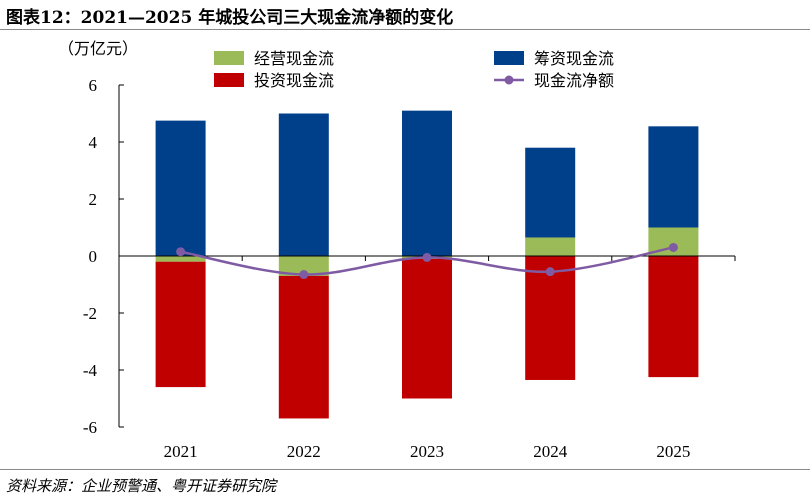  What do you see at coordinates (574, 80) in the screenshot?
I see `legend-label-现金流净额: 现金流净额` at bounding box center [574, 80].